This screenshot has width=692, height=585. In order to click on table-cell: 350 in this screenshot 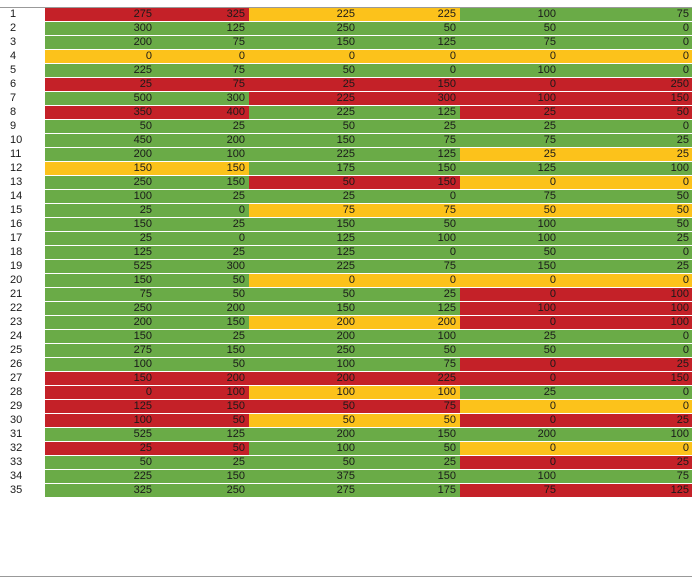, I will do `click(99, 112)`.